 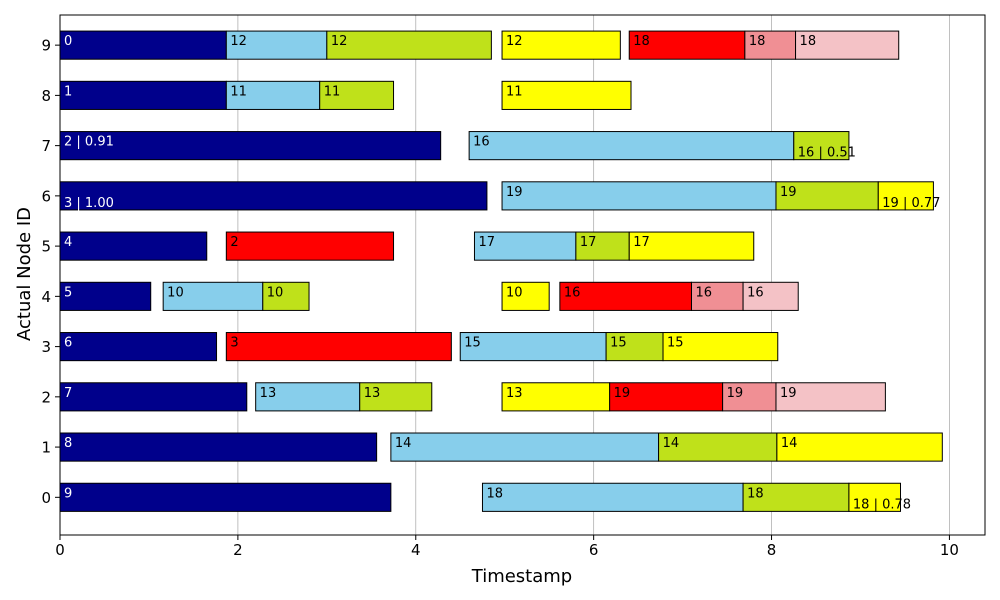 I want to click on node-row-9: 0 12 12 12 18 18 18, so click(x=479, y=45).